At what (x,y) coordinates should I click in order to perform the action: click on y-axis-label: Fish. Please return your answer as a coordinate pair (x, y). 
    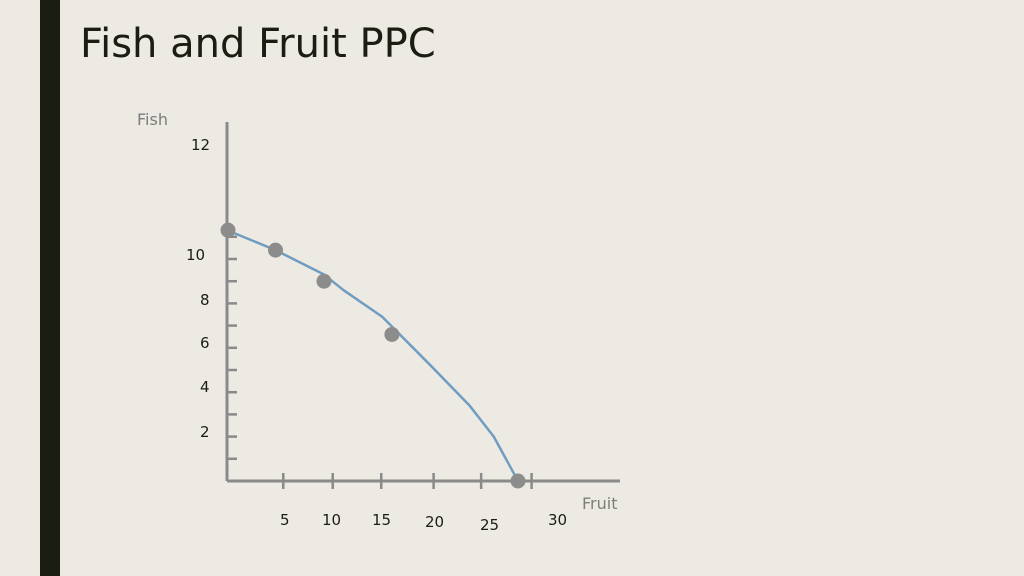
    Looking at the image, I should click on (152, 119).